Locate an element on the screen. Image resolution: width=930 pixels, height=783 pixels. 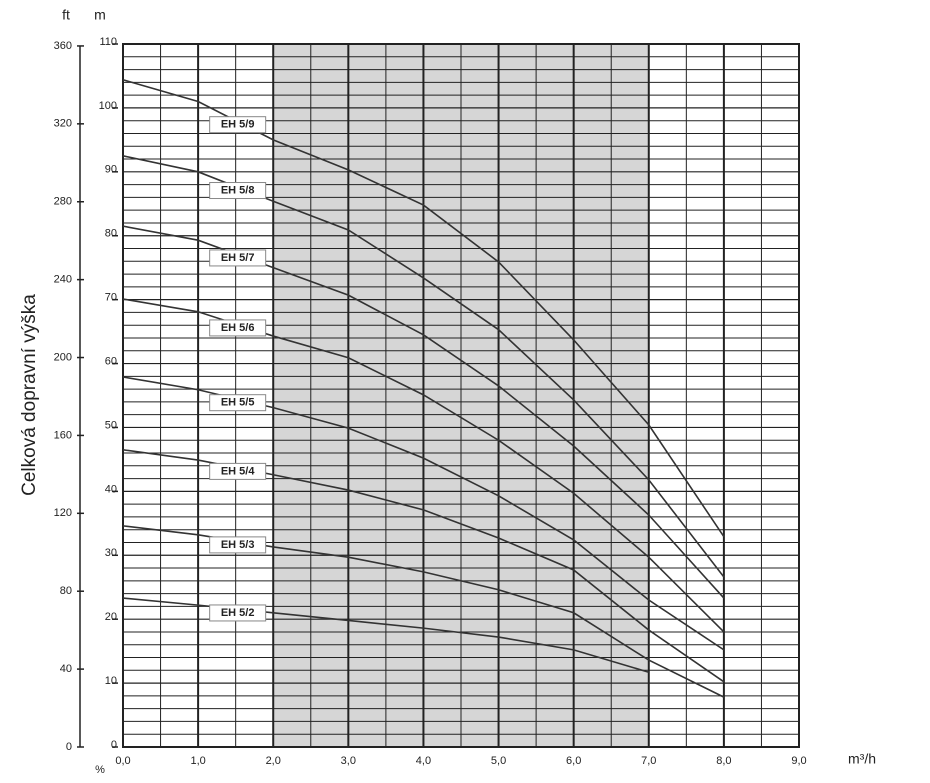
series-label: EH 5/8 is located at coordinates (238, 190).